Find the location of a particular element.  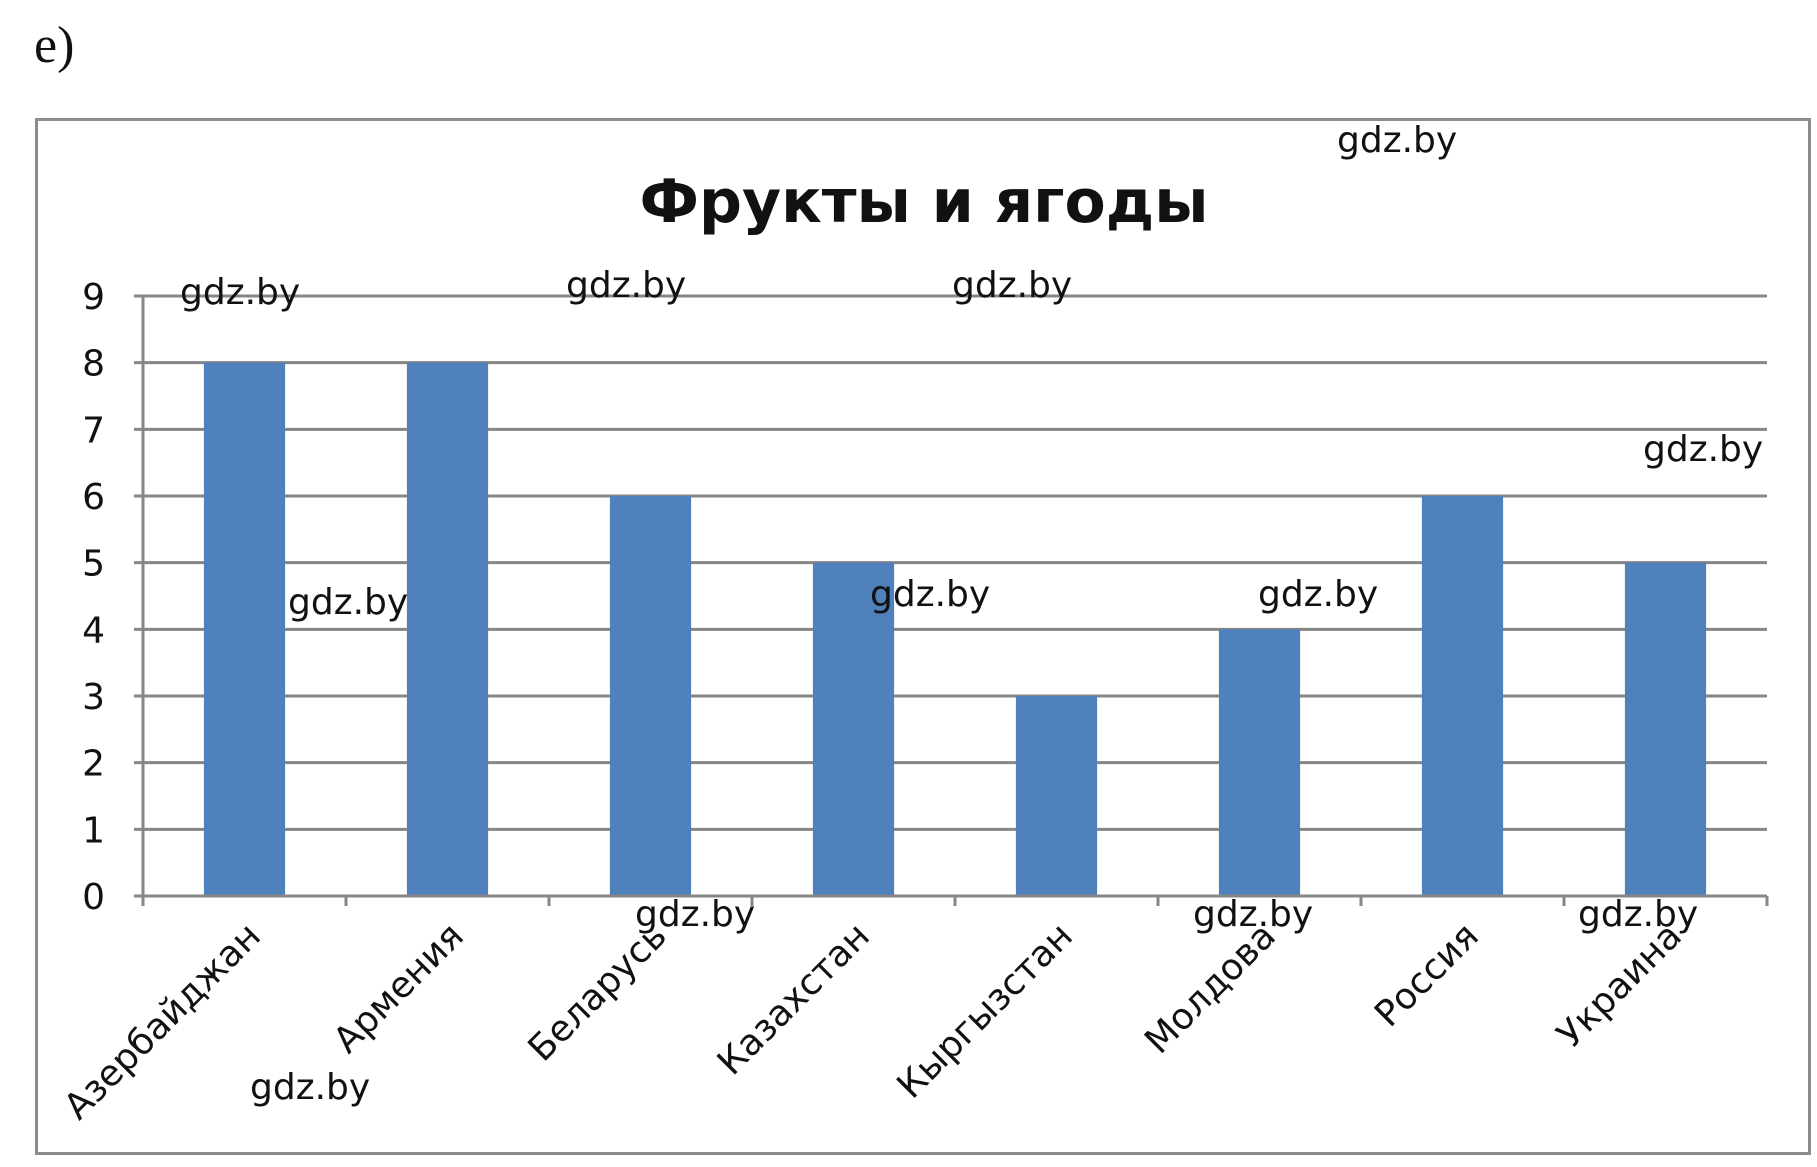

x-tick-label: Молдова is located at coordinates (1210, 988).